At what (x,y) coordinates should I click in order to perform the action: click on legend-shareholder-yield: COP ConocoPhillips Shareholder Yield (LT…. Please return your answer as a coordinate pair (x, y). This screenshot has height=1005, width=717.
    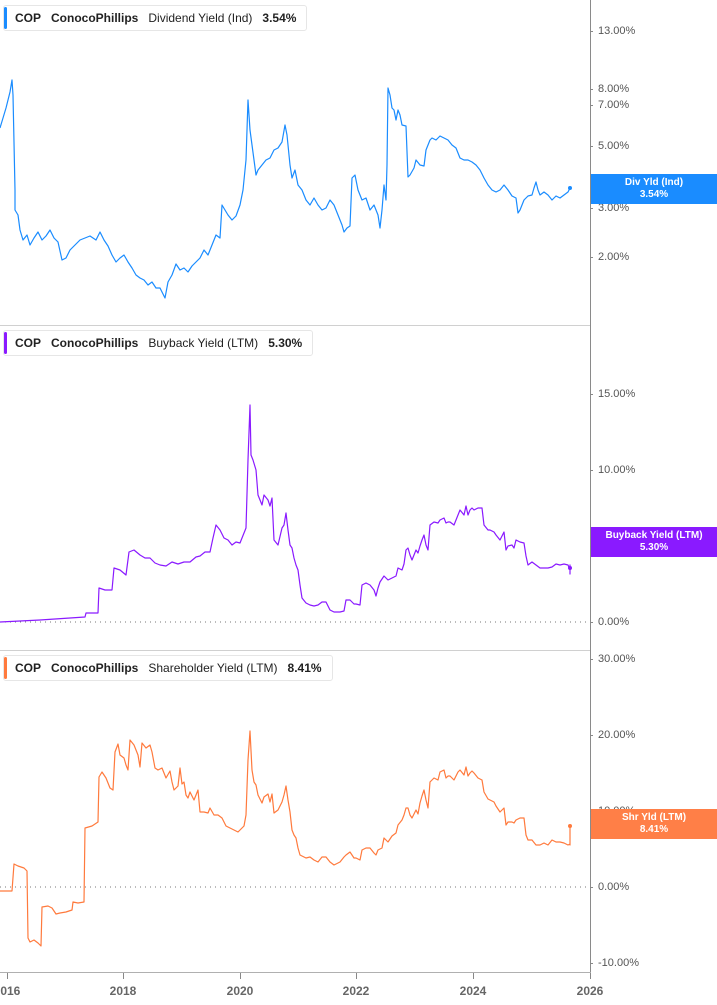
    Looking at the image, I should click on (168, 668).